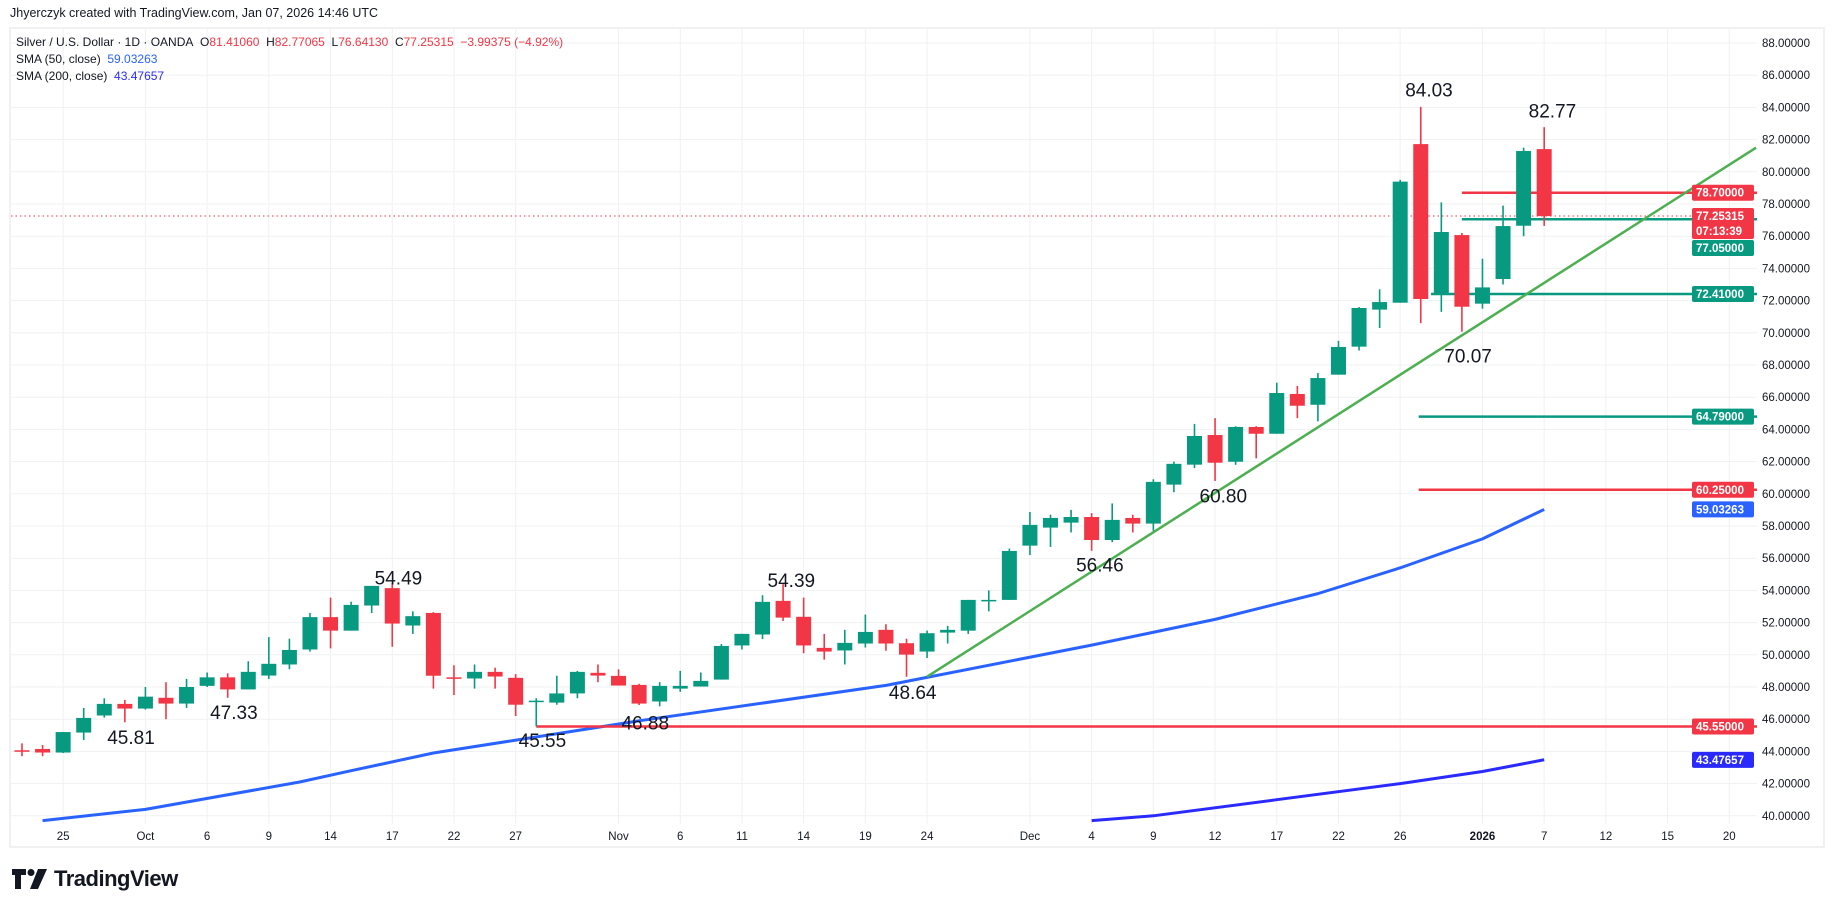  Describe the element at coordinates (116, 878) in the screenshot. I see `tradingview-logo-text: TradingView` at that location.